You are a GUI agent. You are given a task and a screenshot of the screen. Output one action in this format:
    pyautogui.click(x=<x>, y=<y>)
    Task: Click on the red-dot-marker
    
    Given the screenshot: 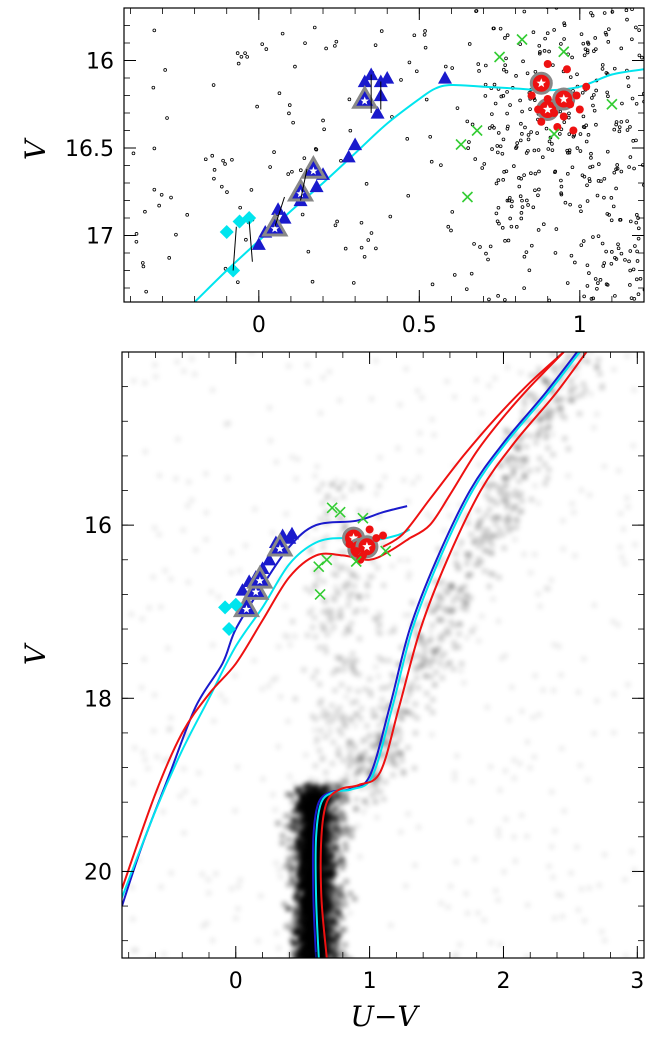 What is the action you would take?
    pyautogui.click(x=541, y=121)
    